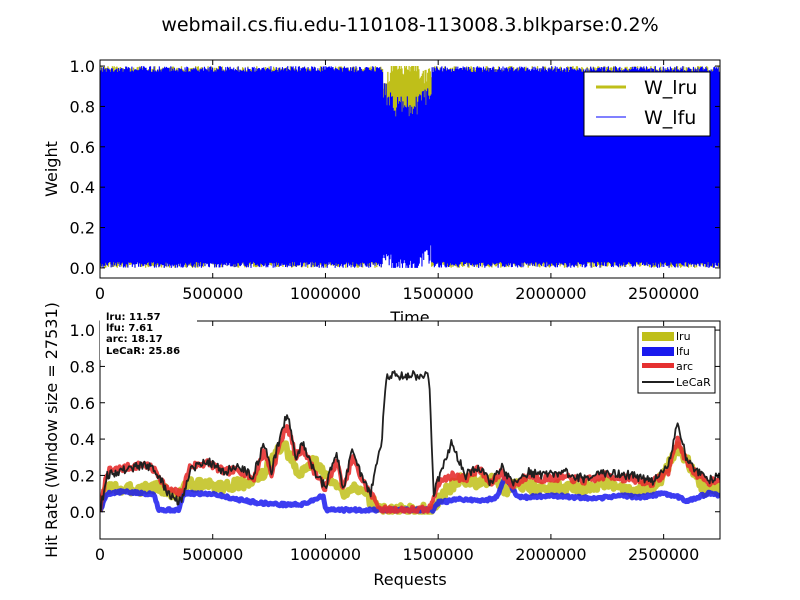  Describe the element at coordinates (82, 106) in the screenshot. I see `weights-y-tick-label: 0.8` at that location.